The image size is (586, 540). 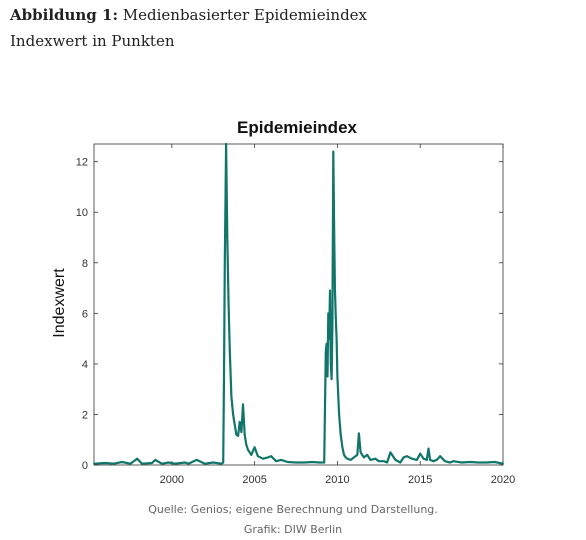 I want to click on x-tick-label: 2020, so click(x=503, y=480).